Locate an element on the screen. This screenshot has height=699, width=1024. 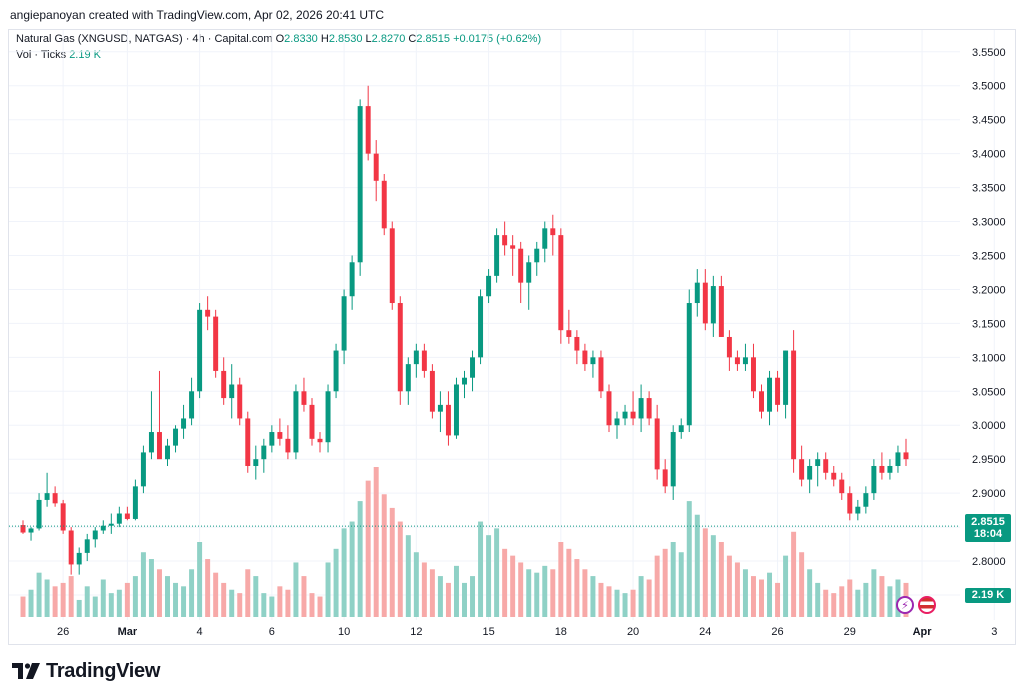
x-tick-label: 26 is located at coordinates (777, 632).